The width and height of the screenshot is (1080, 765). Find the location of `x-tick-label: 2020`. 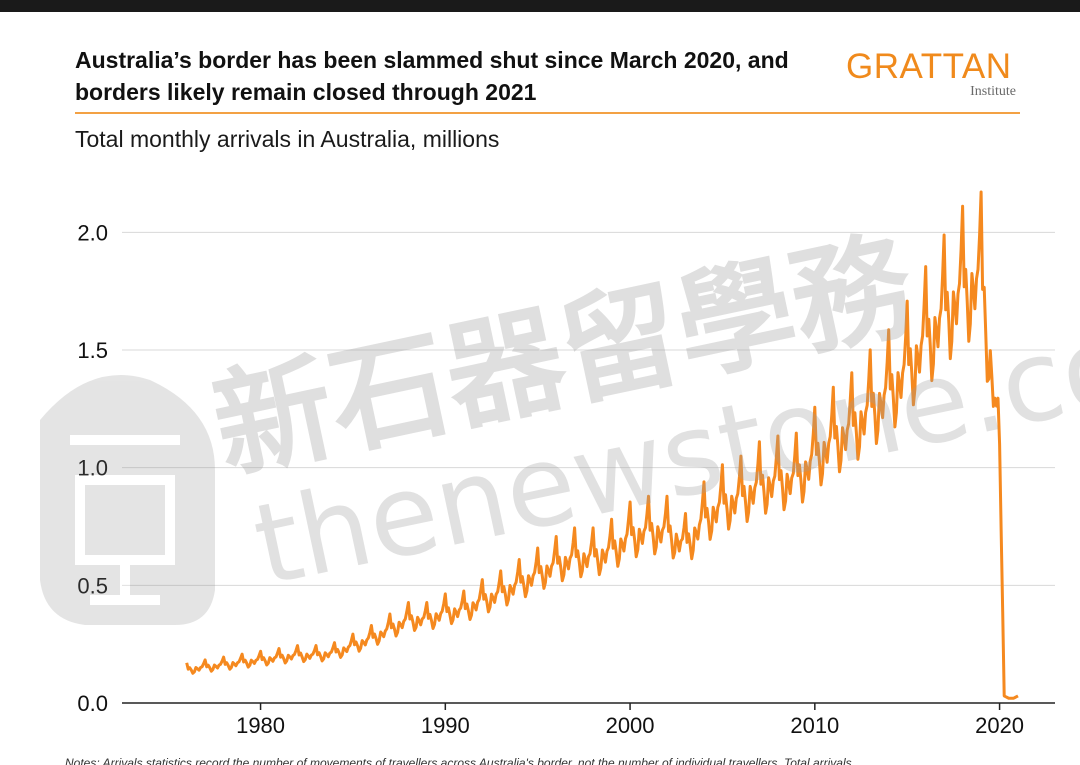

x-tick-label: 2020 is located at coordinates (999, 725).